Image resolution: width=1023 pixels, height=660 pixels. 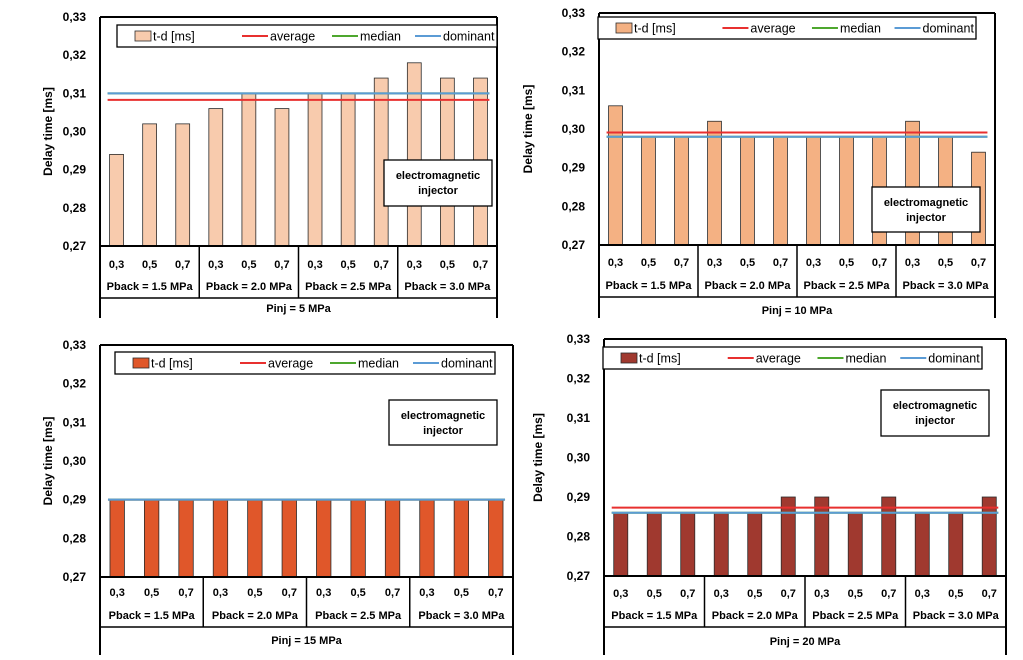 What do you see at coordinates (75, 17) in the screenshot?
I see `y-tick-label: 0,33` at bounding box center [75, 17].